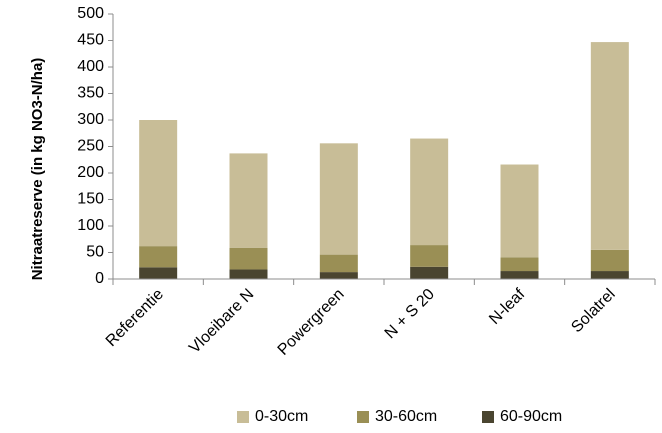  I want to click on y-tick-label: 50, so click(95, 252).